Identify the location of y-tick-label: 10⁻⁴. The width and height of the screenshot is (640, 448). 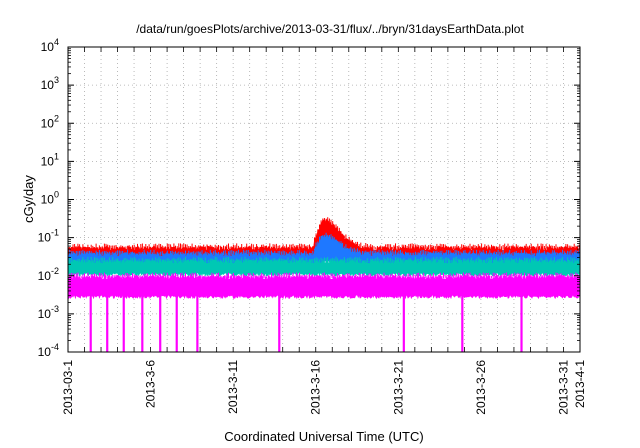
(48, 350).